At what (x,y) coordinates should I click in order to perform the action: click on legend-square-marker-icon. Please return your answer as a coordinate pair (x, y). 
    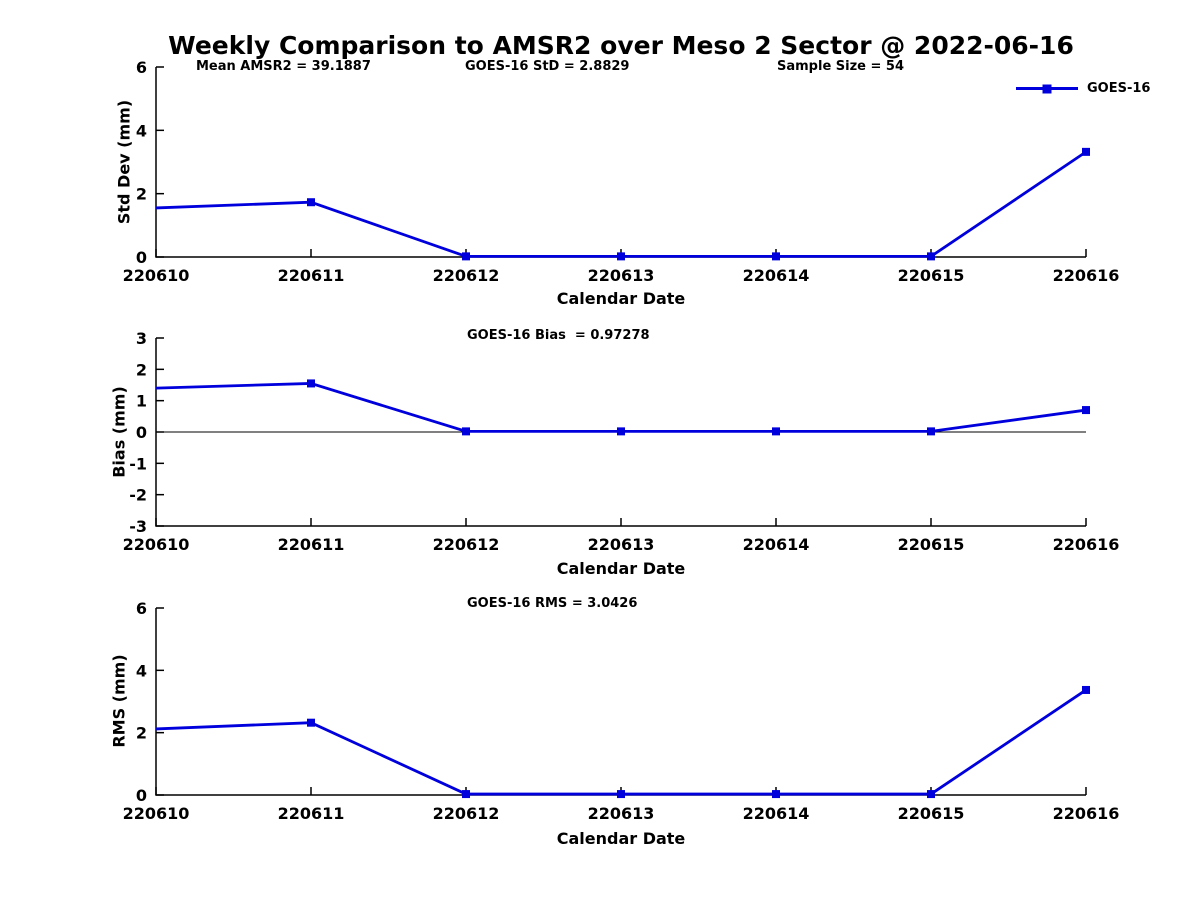
    Looking at the image, I should click on (1047, 88).